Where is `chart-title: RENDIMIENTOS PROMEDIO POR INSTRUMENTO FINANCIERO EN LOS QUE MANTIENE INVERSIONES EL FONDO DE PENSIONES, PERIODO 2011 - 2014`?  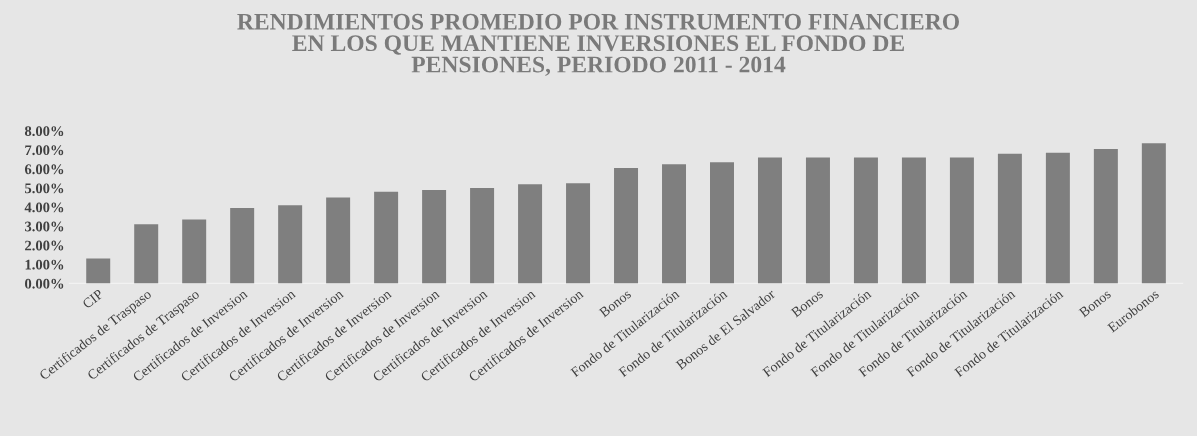 chart-title: RENDIMIENTOS PROMEDIO POR INSTRUMENTO FINANCIERO EN LOS QUE MANTIENE INVERSIONES EL FONDO DE PENSIONES, PERIODO 2011 - 2014 is located at coordinates (598, 44).